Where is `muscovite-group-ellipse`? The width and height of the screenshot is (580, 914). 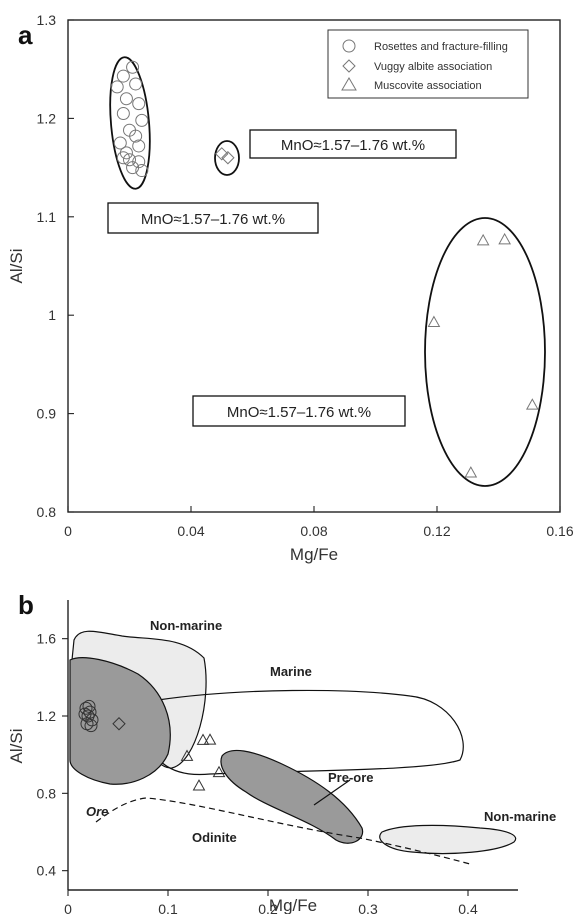
muscovite-group-ellipse is located at coordinates (485, 352).